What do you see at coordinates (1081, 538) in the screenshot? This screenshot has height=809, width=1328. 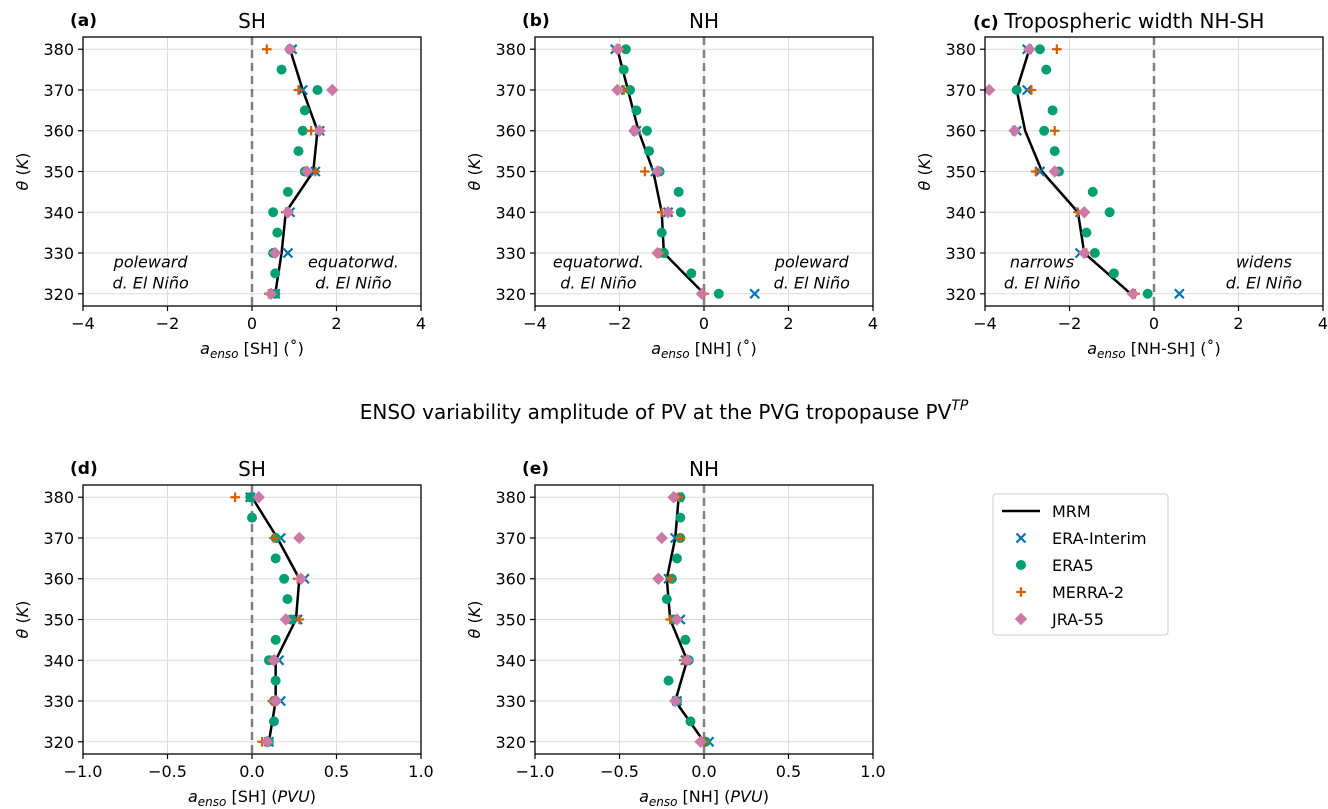 I see `legend-entry-era-interim: ERA-Interim` at bounding box center [1081, 538].